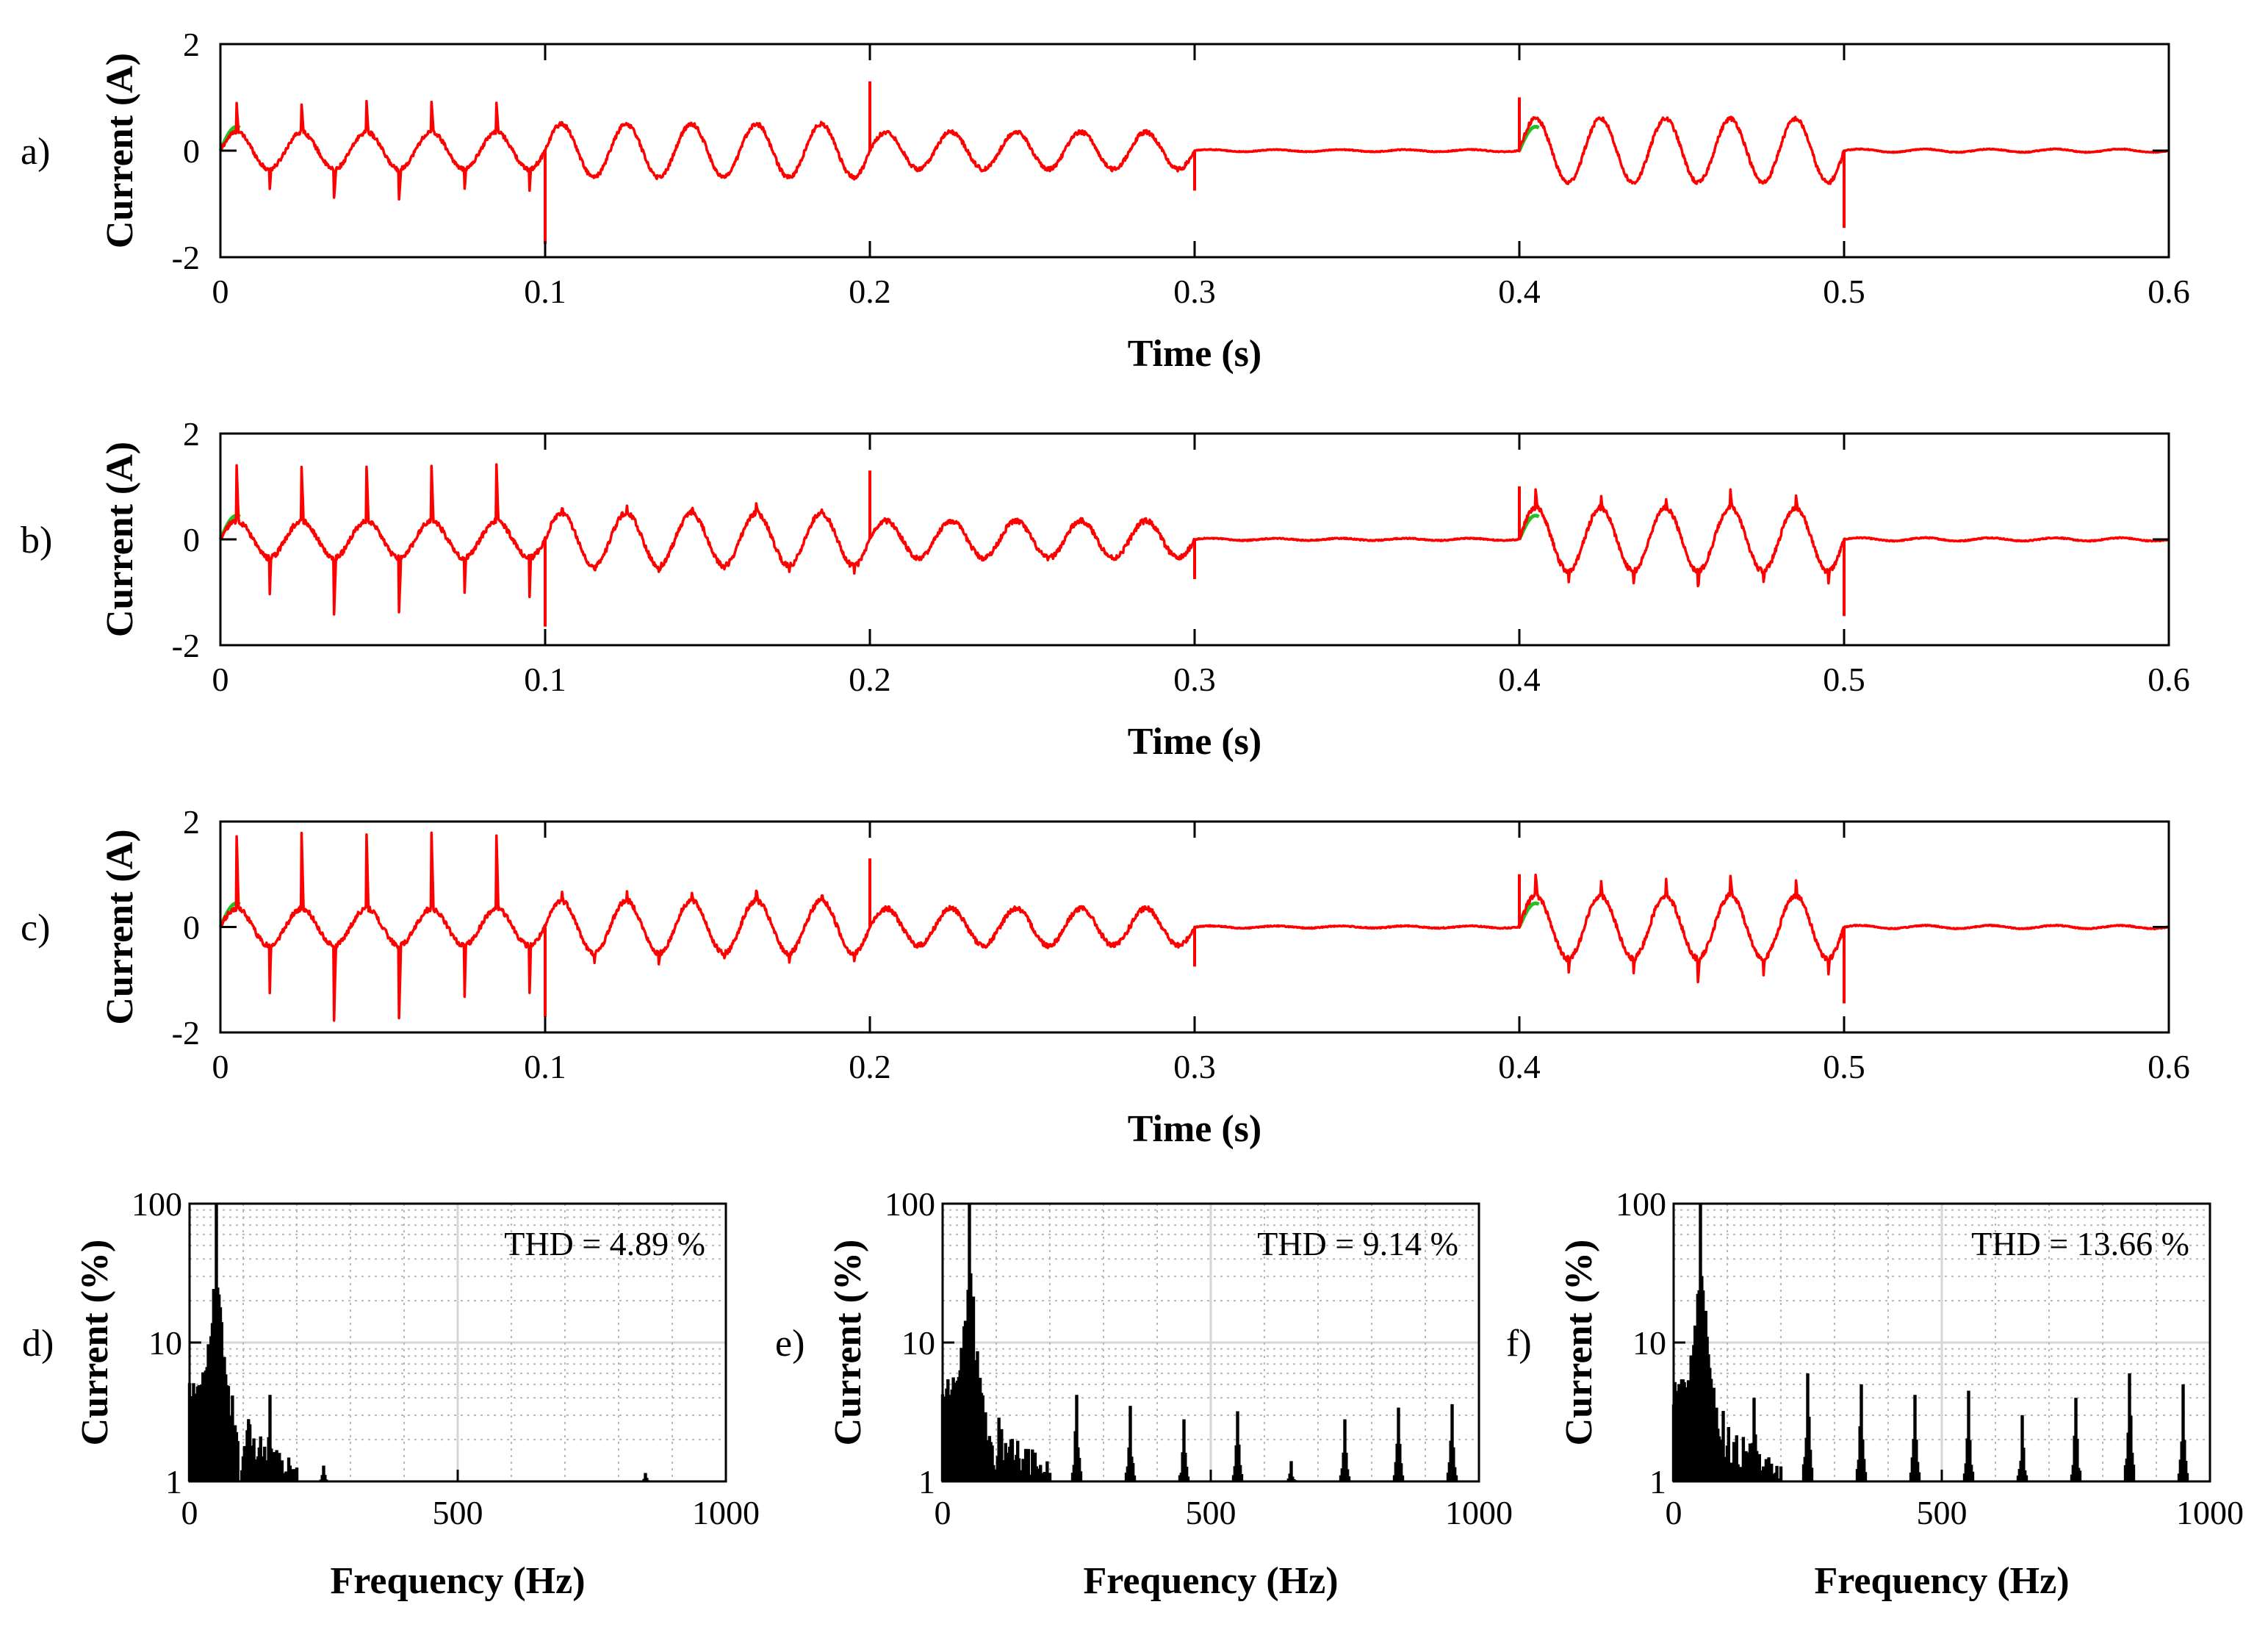  I want to click on grid, so click(1211, 1342).